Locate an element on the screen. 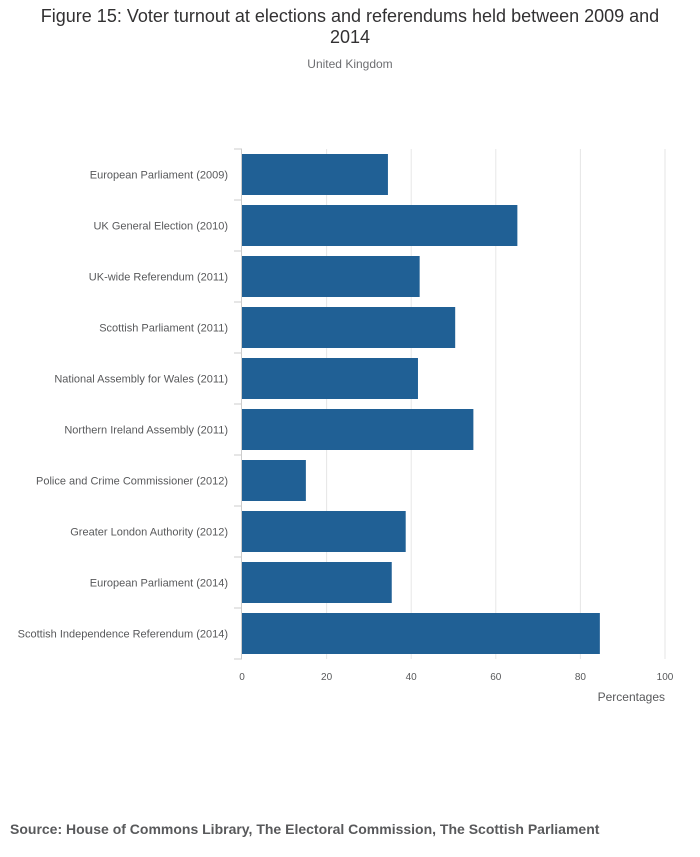  x-tick-label: 60 is located at coordinates (496, 677).